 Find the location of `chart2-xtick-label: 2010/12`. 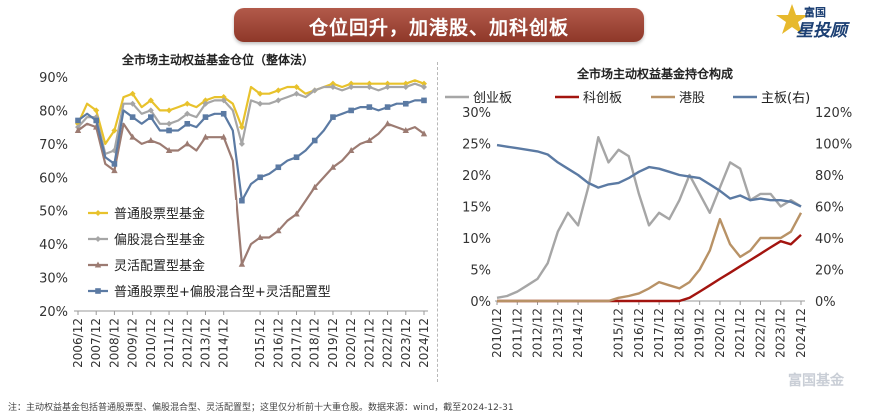

chart2-xtick-label: 2010/12 is located at coordinates (497, 333).